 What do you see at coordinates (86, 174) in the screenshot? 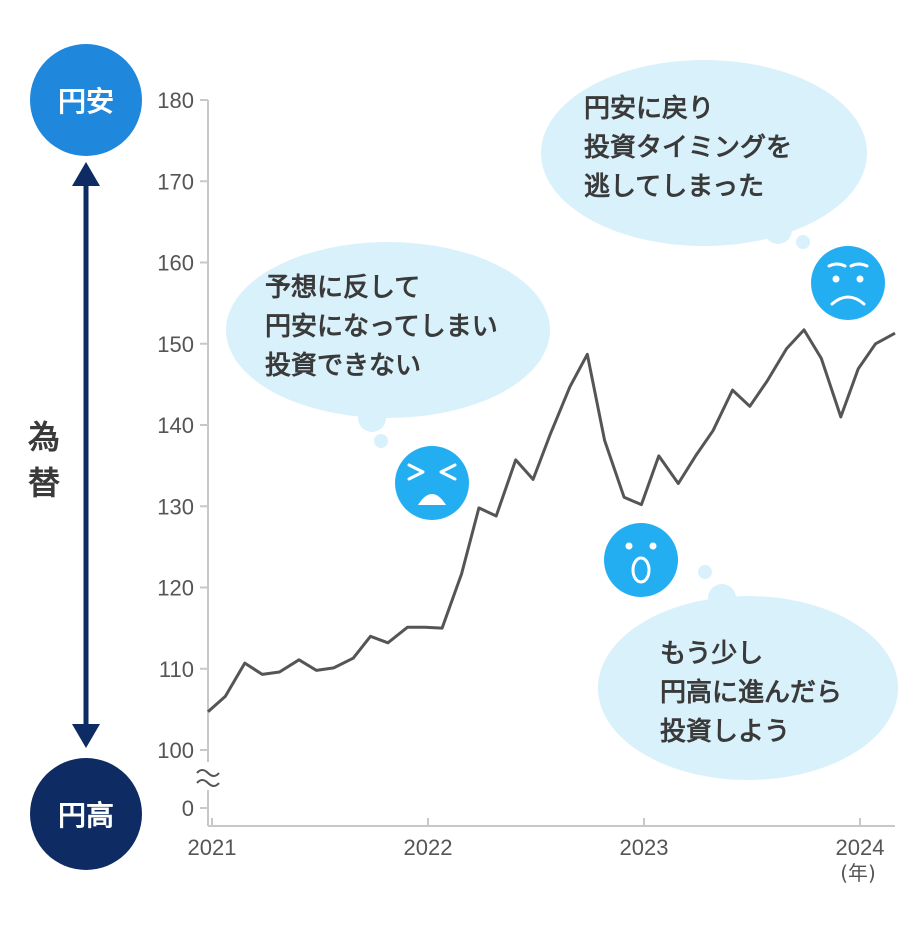
I see `arrow-up-icon` at bounding box center [86, 174].